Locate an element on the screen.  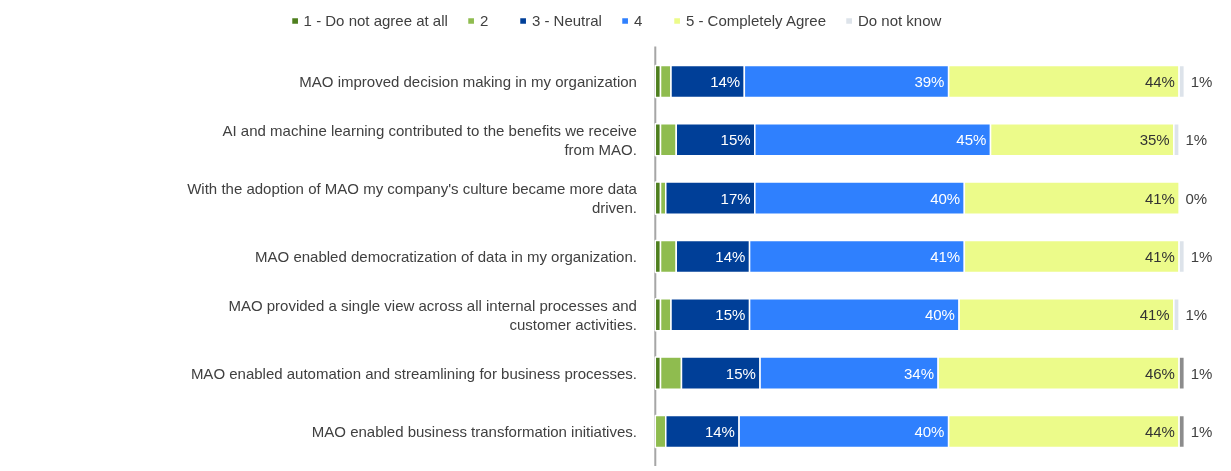
data-label: 34% is located at coordinates (918, 373).